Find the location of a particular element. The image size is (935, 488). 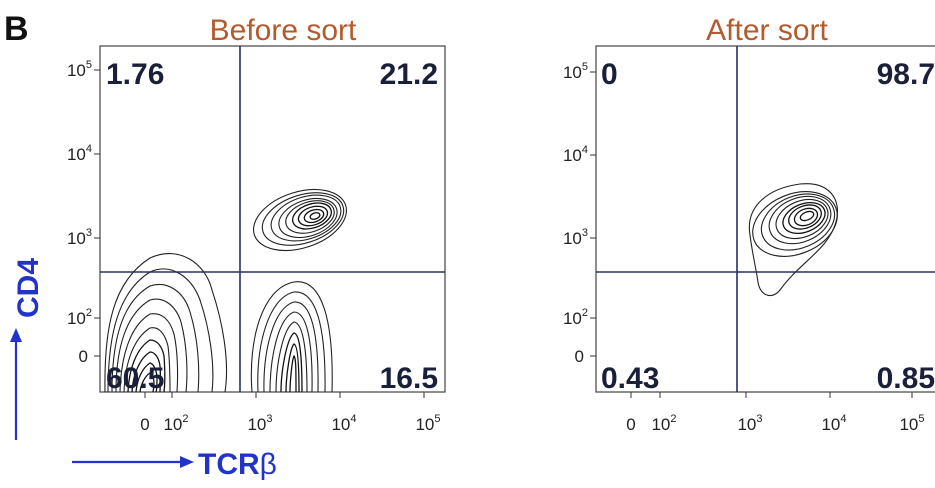

y-axis-title-group: CD4 is located at coordinates (27, 349).